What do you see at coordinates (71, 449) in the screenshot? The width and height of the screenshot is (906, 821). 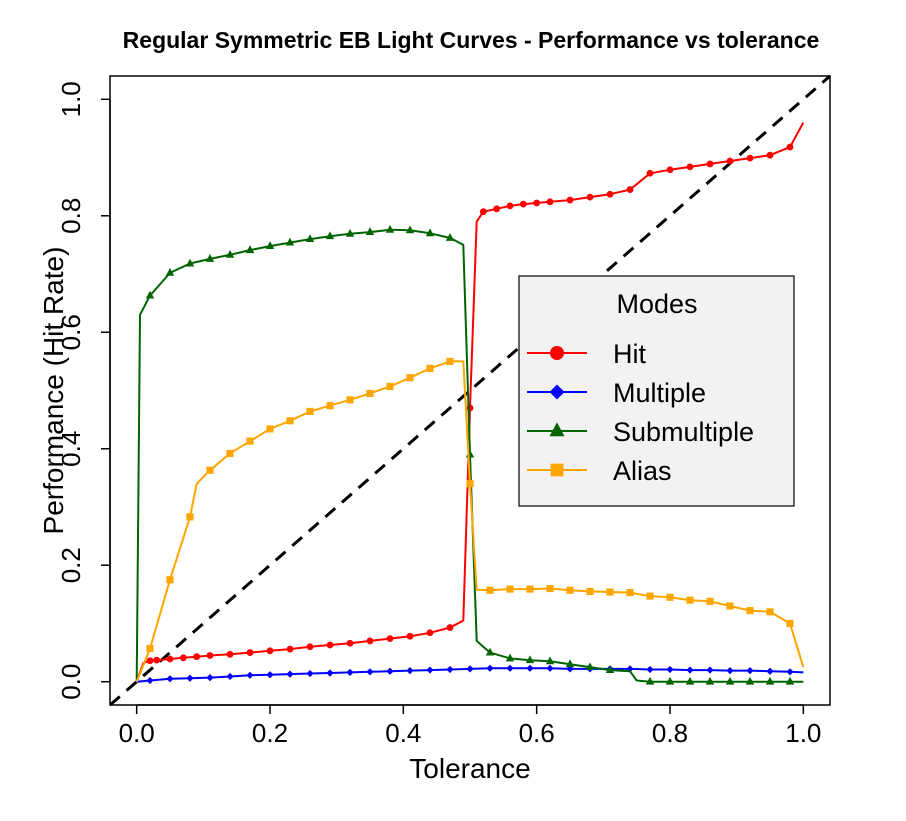 I see `y-tick-label: 0.4` at bounding box center [71, 449].